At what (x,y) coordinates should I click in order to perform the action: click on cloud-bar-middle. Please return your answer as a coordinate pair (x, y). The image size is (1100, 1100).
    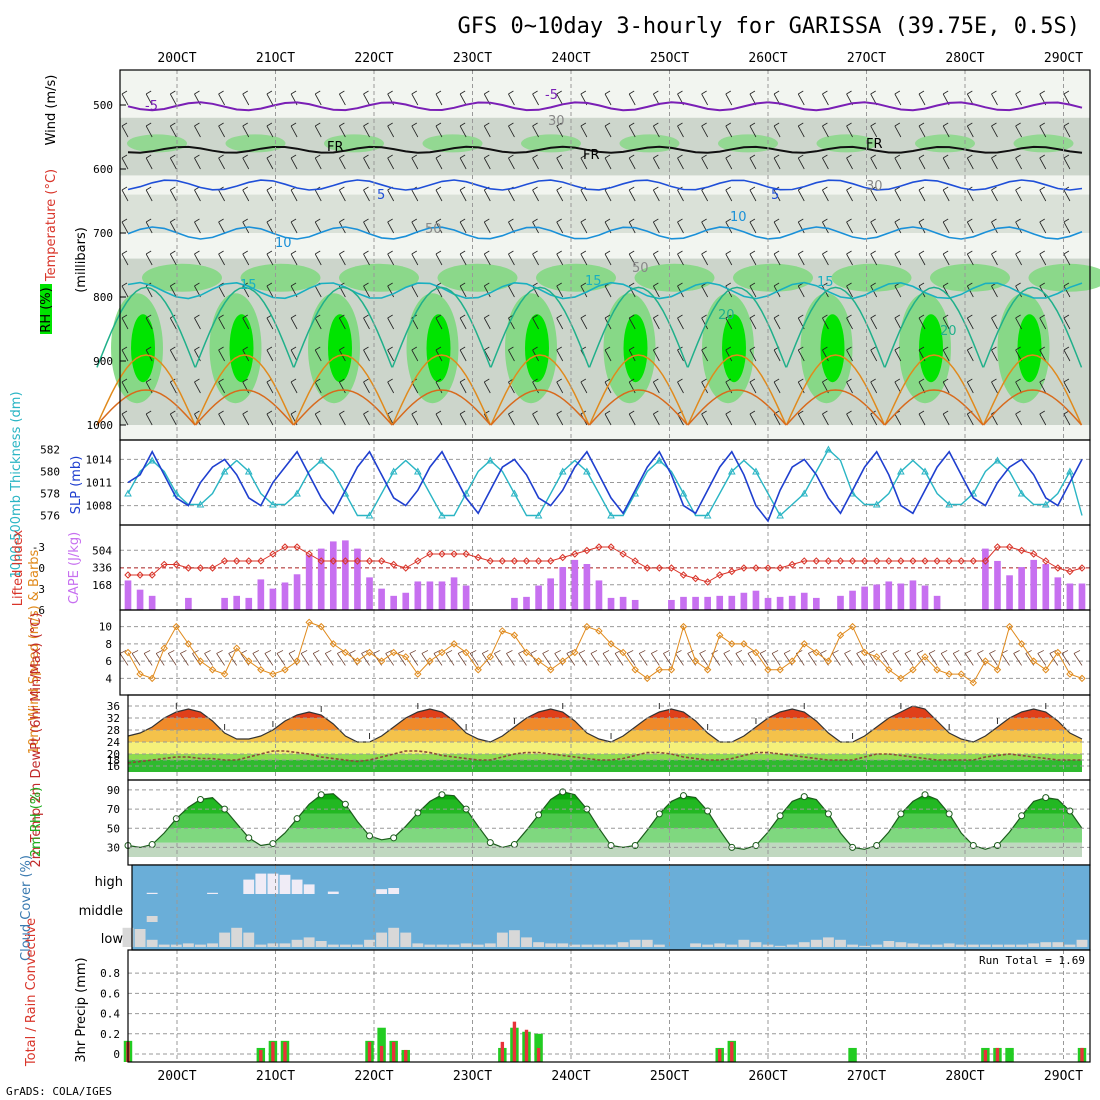
    Looking at the image, I should click on (152, 919).